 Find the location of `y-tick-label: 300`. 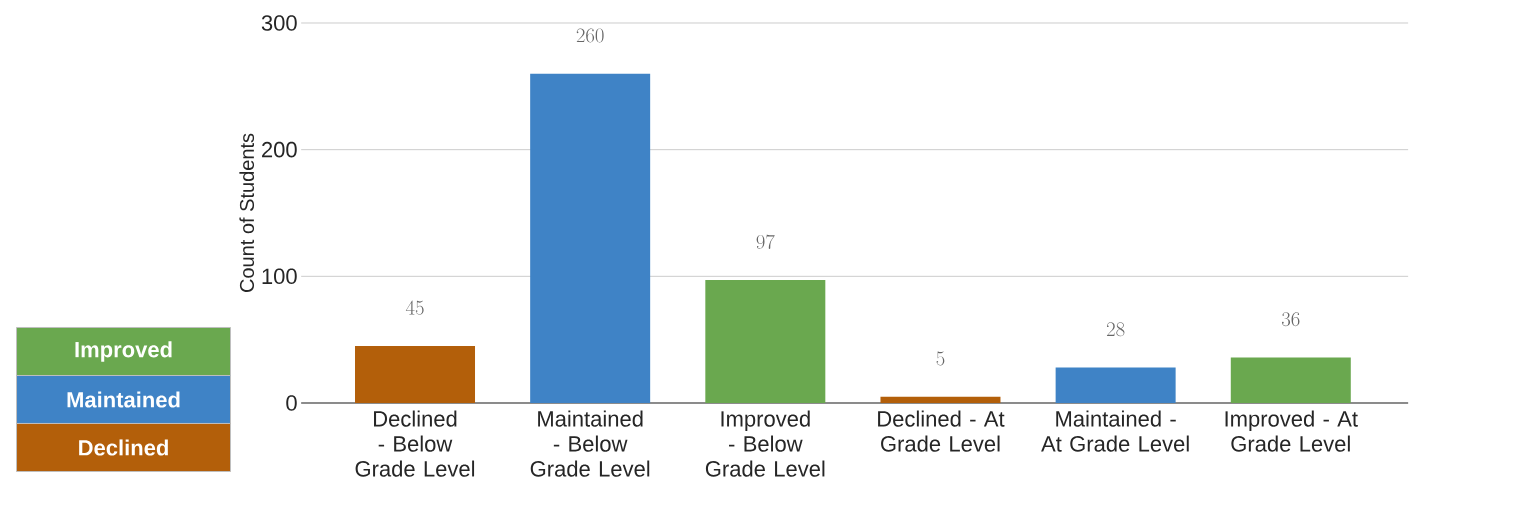

y-tick-label: 300 is located at coordinates (279, 23).